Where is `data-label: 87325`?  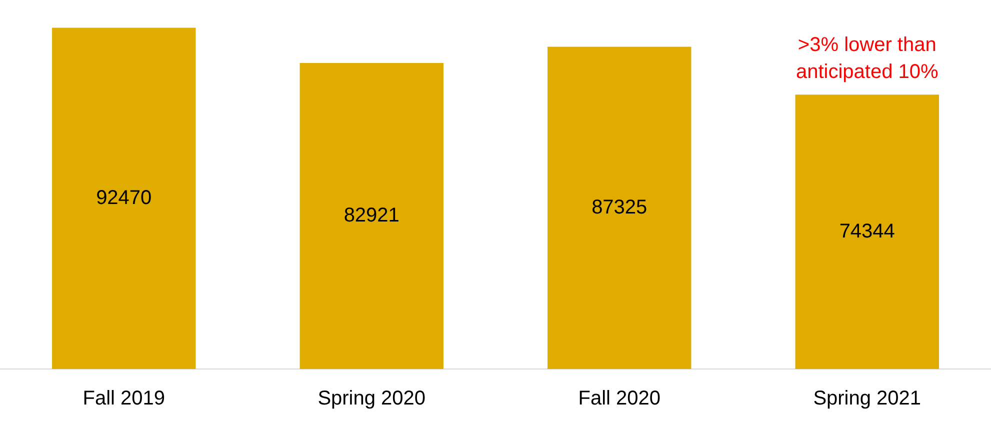
data-label: 87325 is located at coordinates (620, 207).